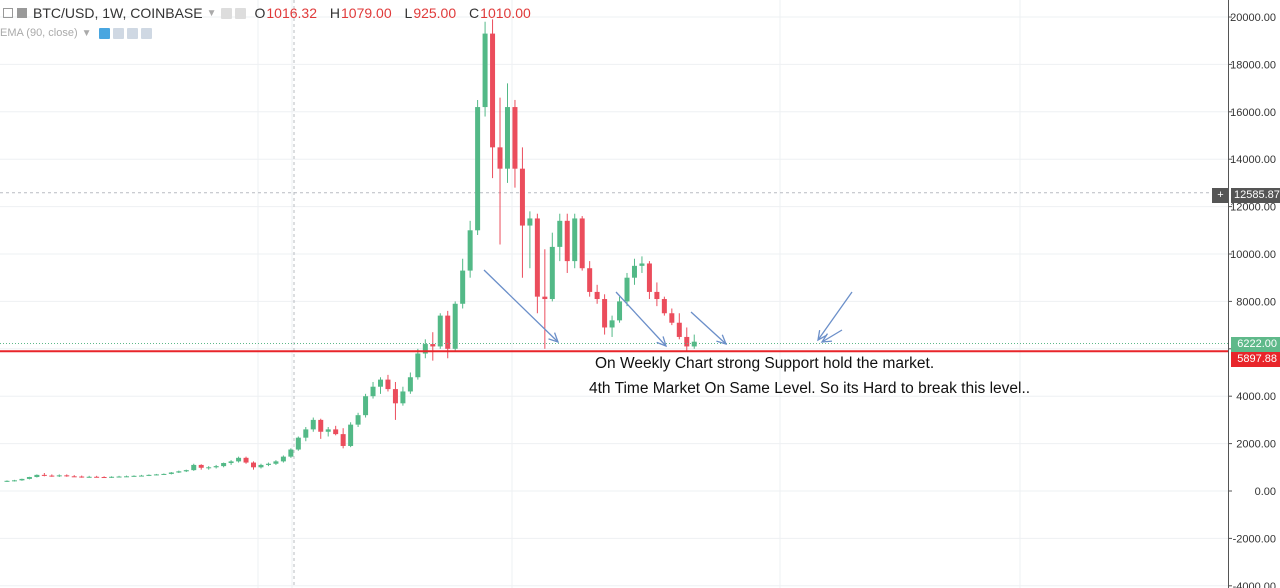 Image resolution: width=1280 pixels, height=588 pixels. What do you see at coordinates (1255, 195) in the screenshot?
I see `crosshair-price-tag: 12585.87` at bounding box center [1255, 195].